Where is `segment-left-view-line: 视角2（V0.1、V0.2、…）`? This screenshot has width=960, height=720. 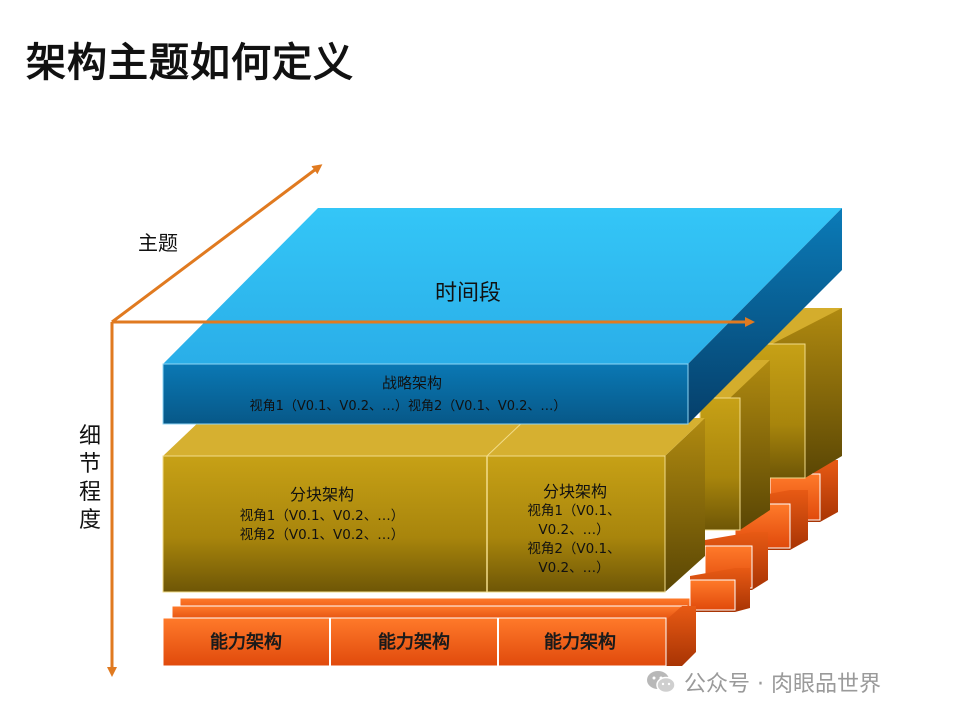
segment-left-view-line: 视角2（V0.1、V0.2、…） is located at coordinates (322, 535).